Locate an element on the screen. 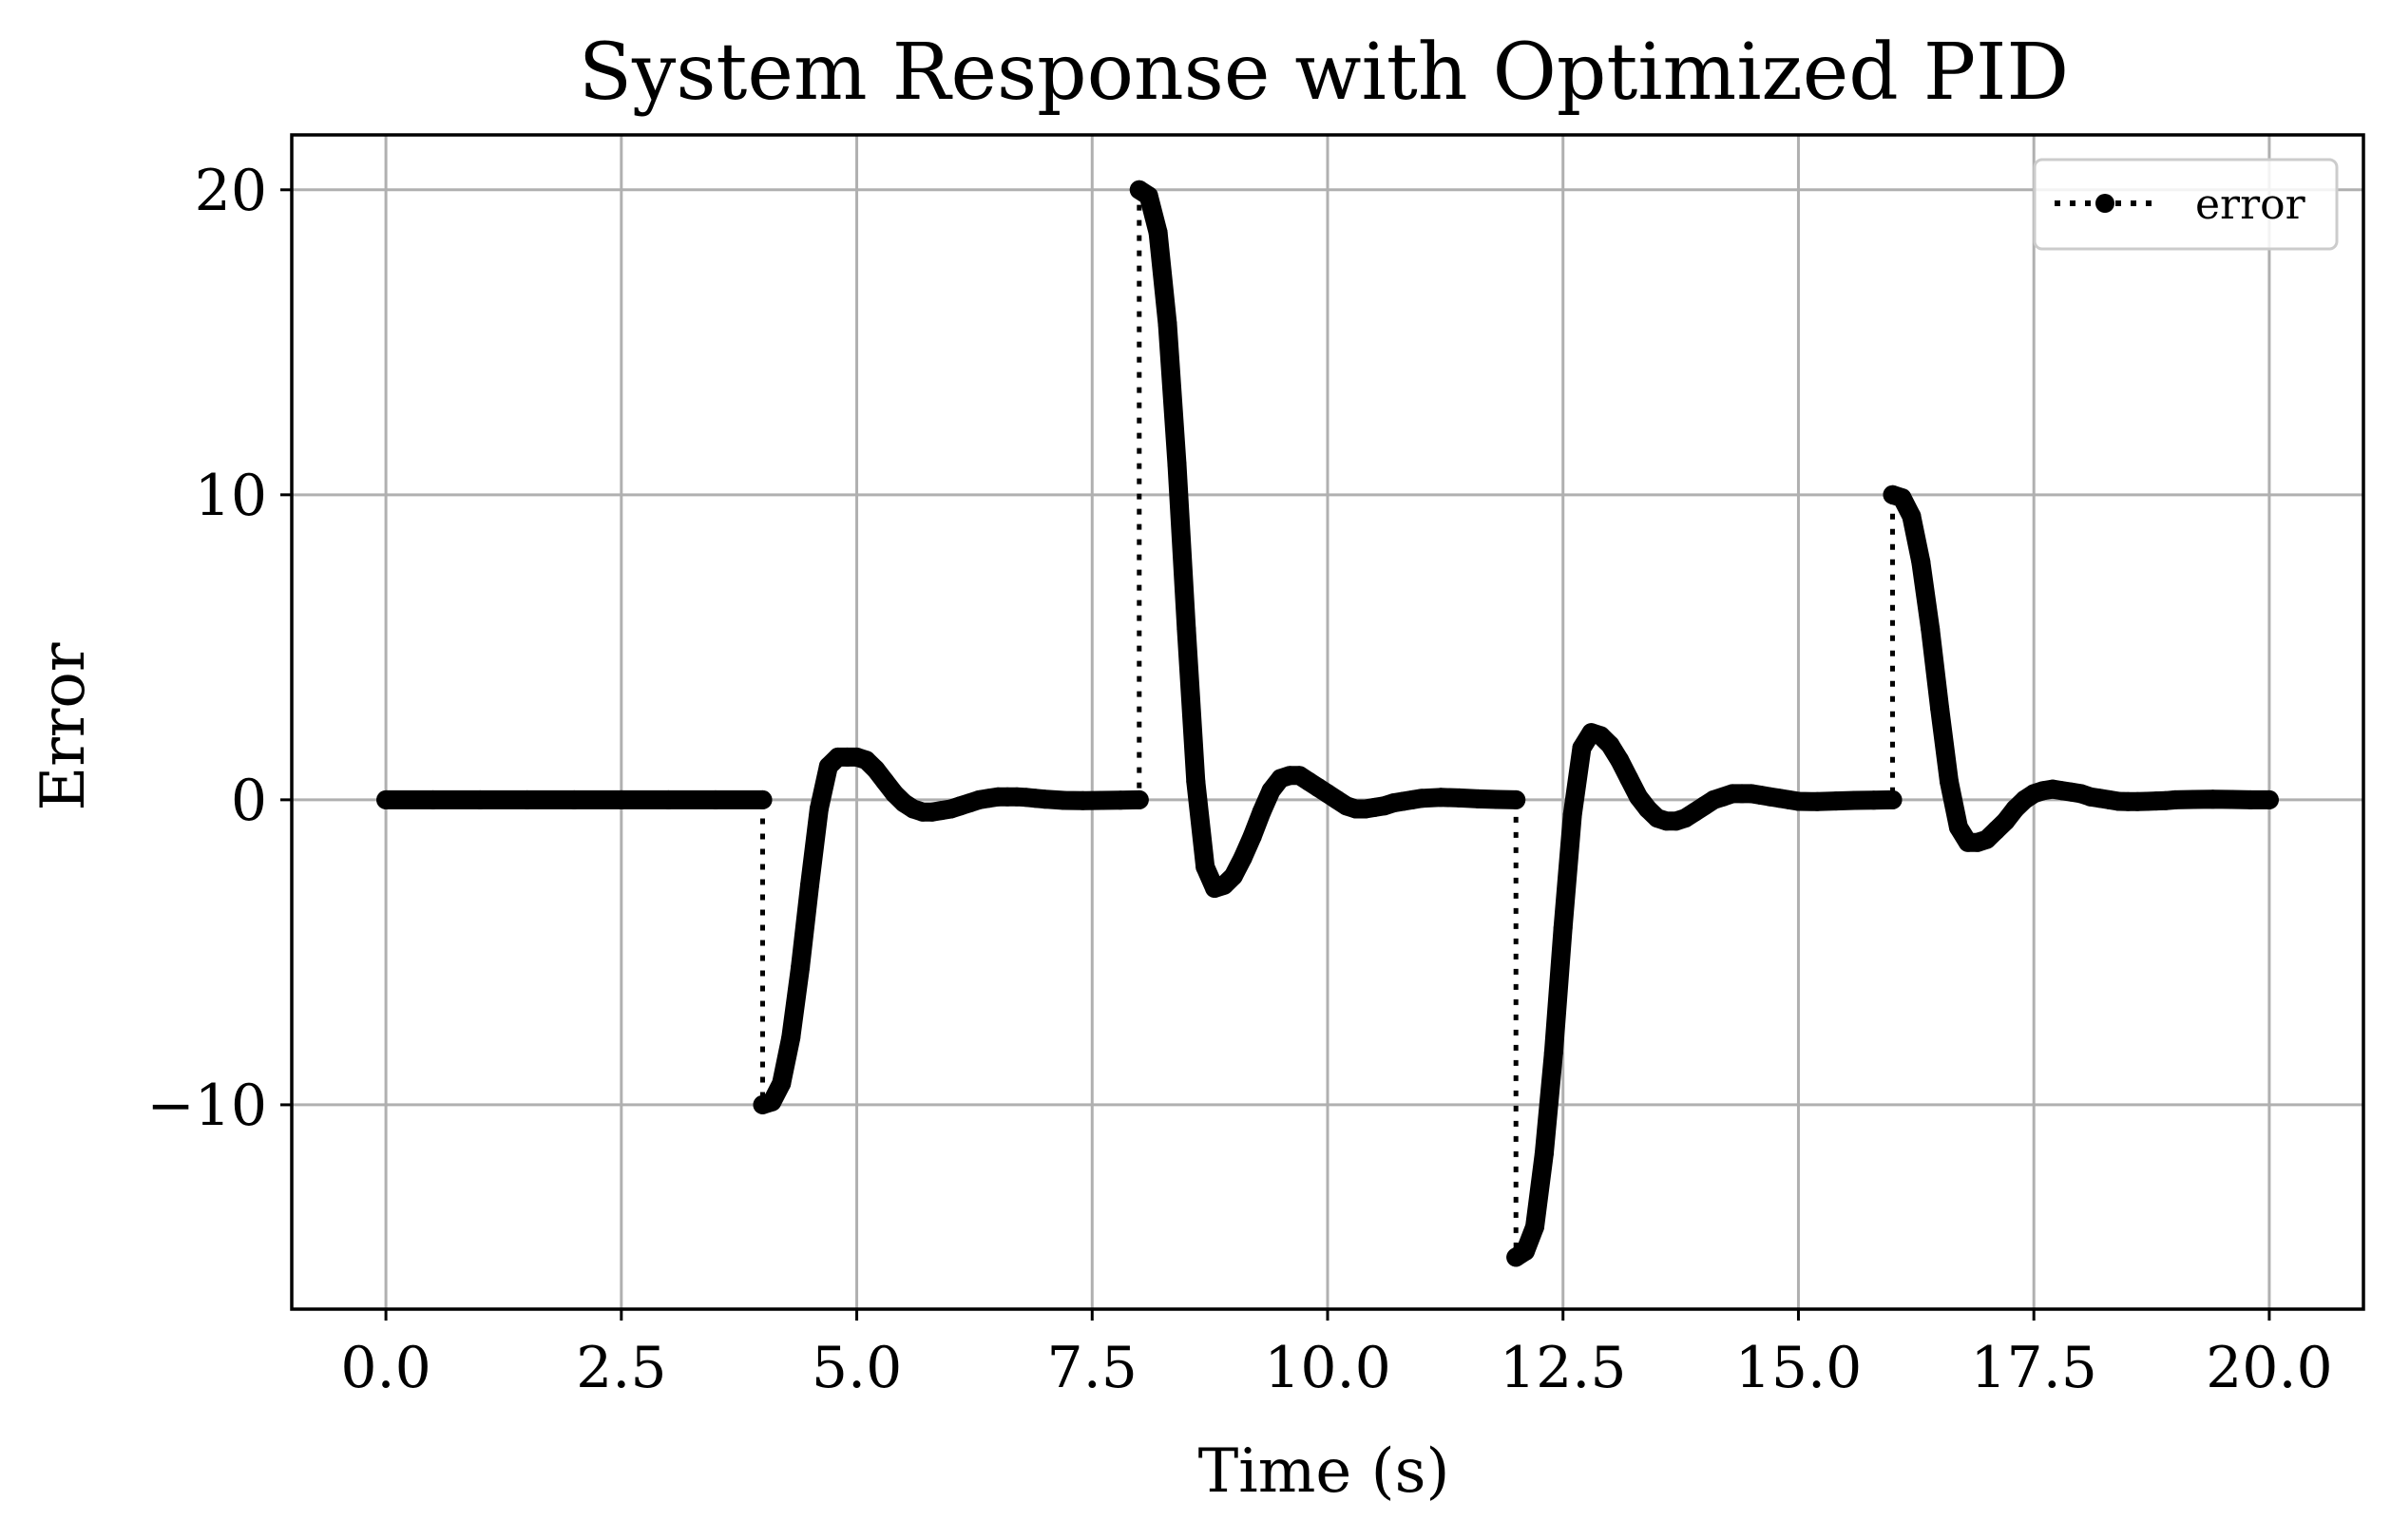  x-tick-label: 2.5 is located at coordinates (621, 1368).